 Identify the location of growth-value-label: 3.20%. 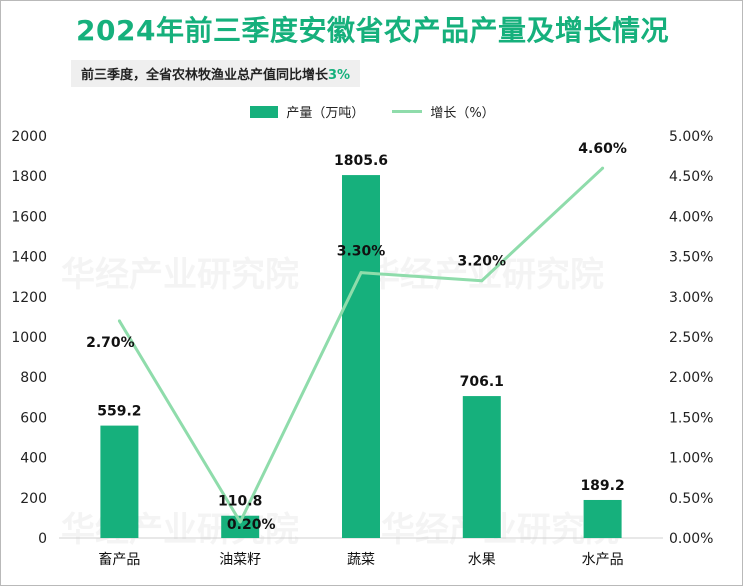
(482, 262).